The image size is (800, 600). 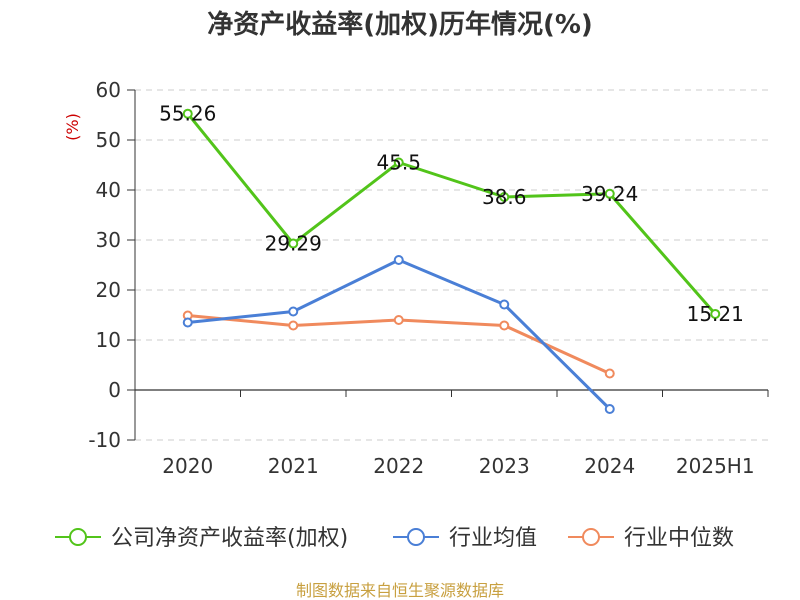 I want to click on legend-label: 公司净资产收益率(加权), so click(x=229, y=538).